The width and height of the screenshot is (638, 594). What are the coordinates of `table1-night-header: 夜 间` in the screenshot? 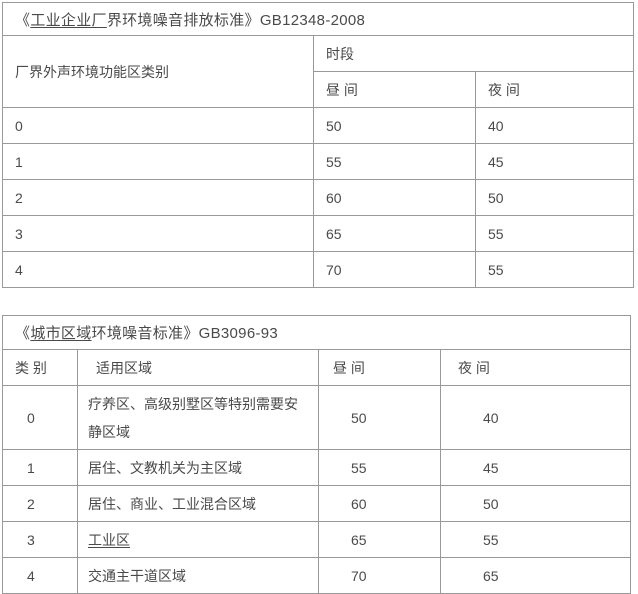 It's located at (554, 89).